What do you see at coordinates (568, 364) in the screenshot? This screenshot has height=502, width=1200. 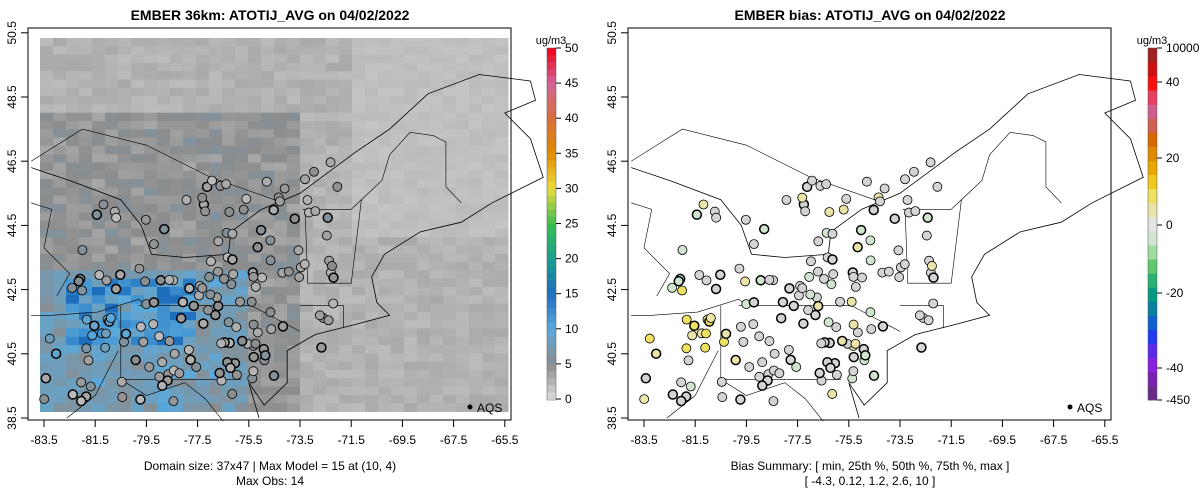 I see `colorbar-tick-label: 5` at bounding box center [568, 364].